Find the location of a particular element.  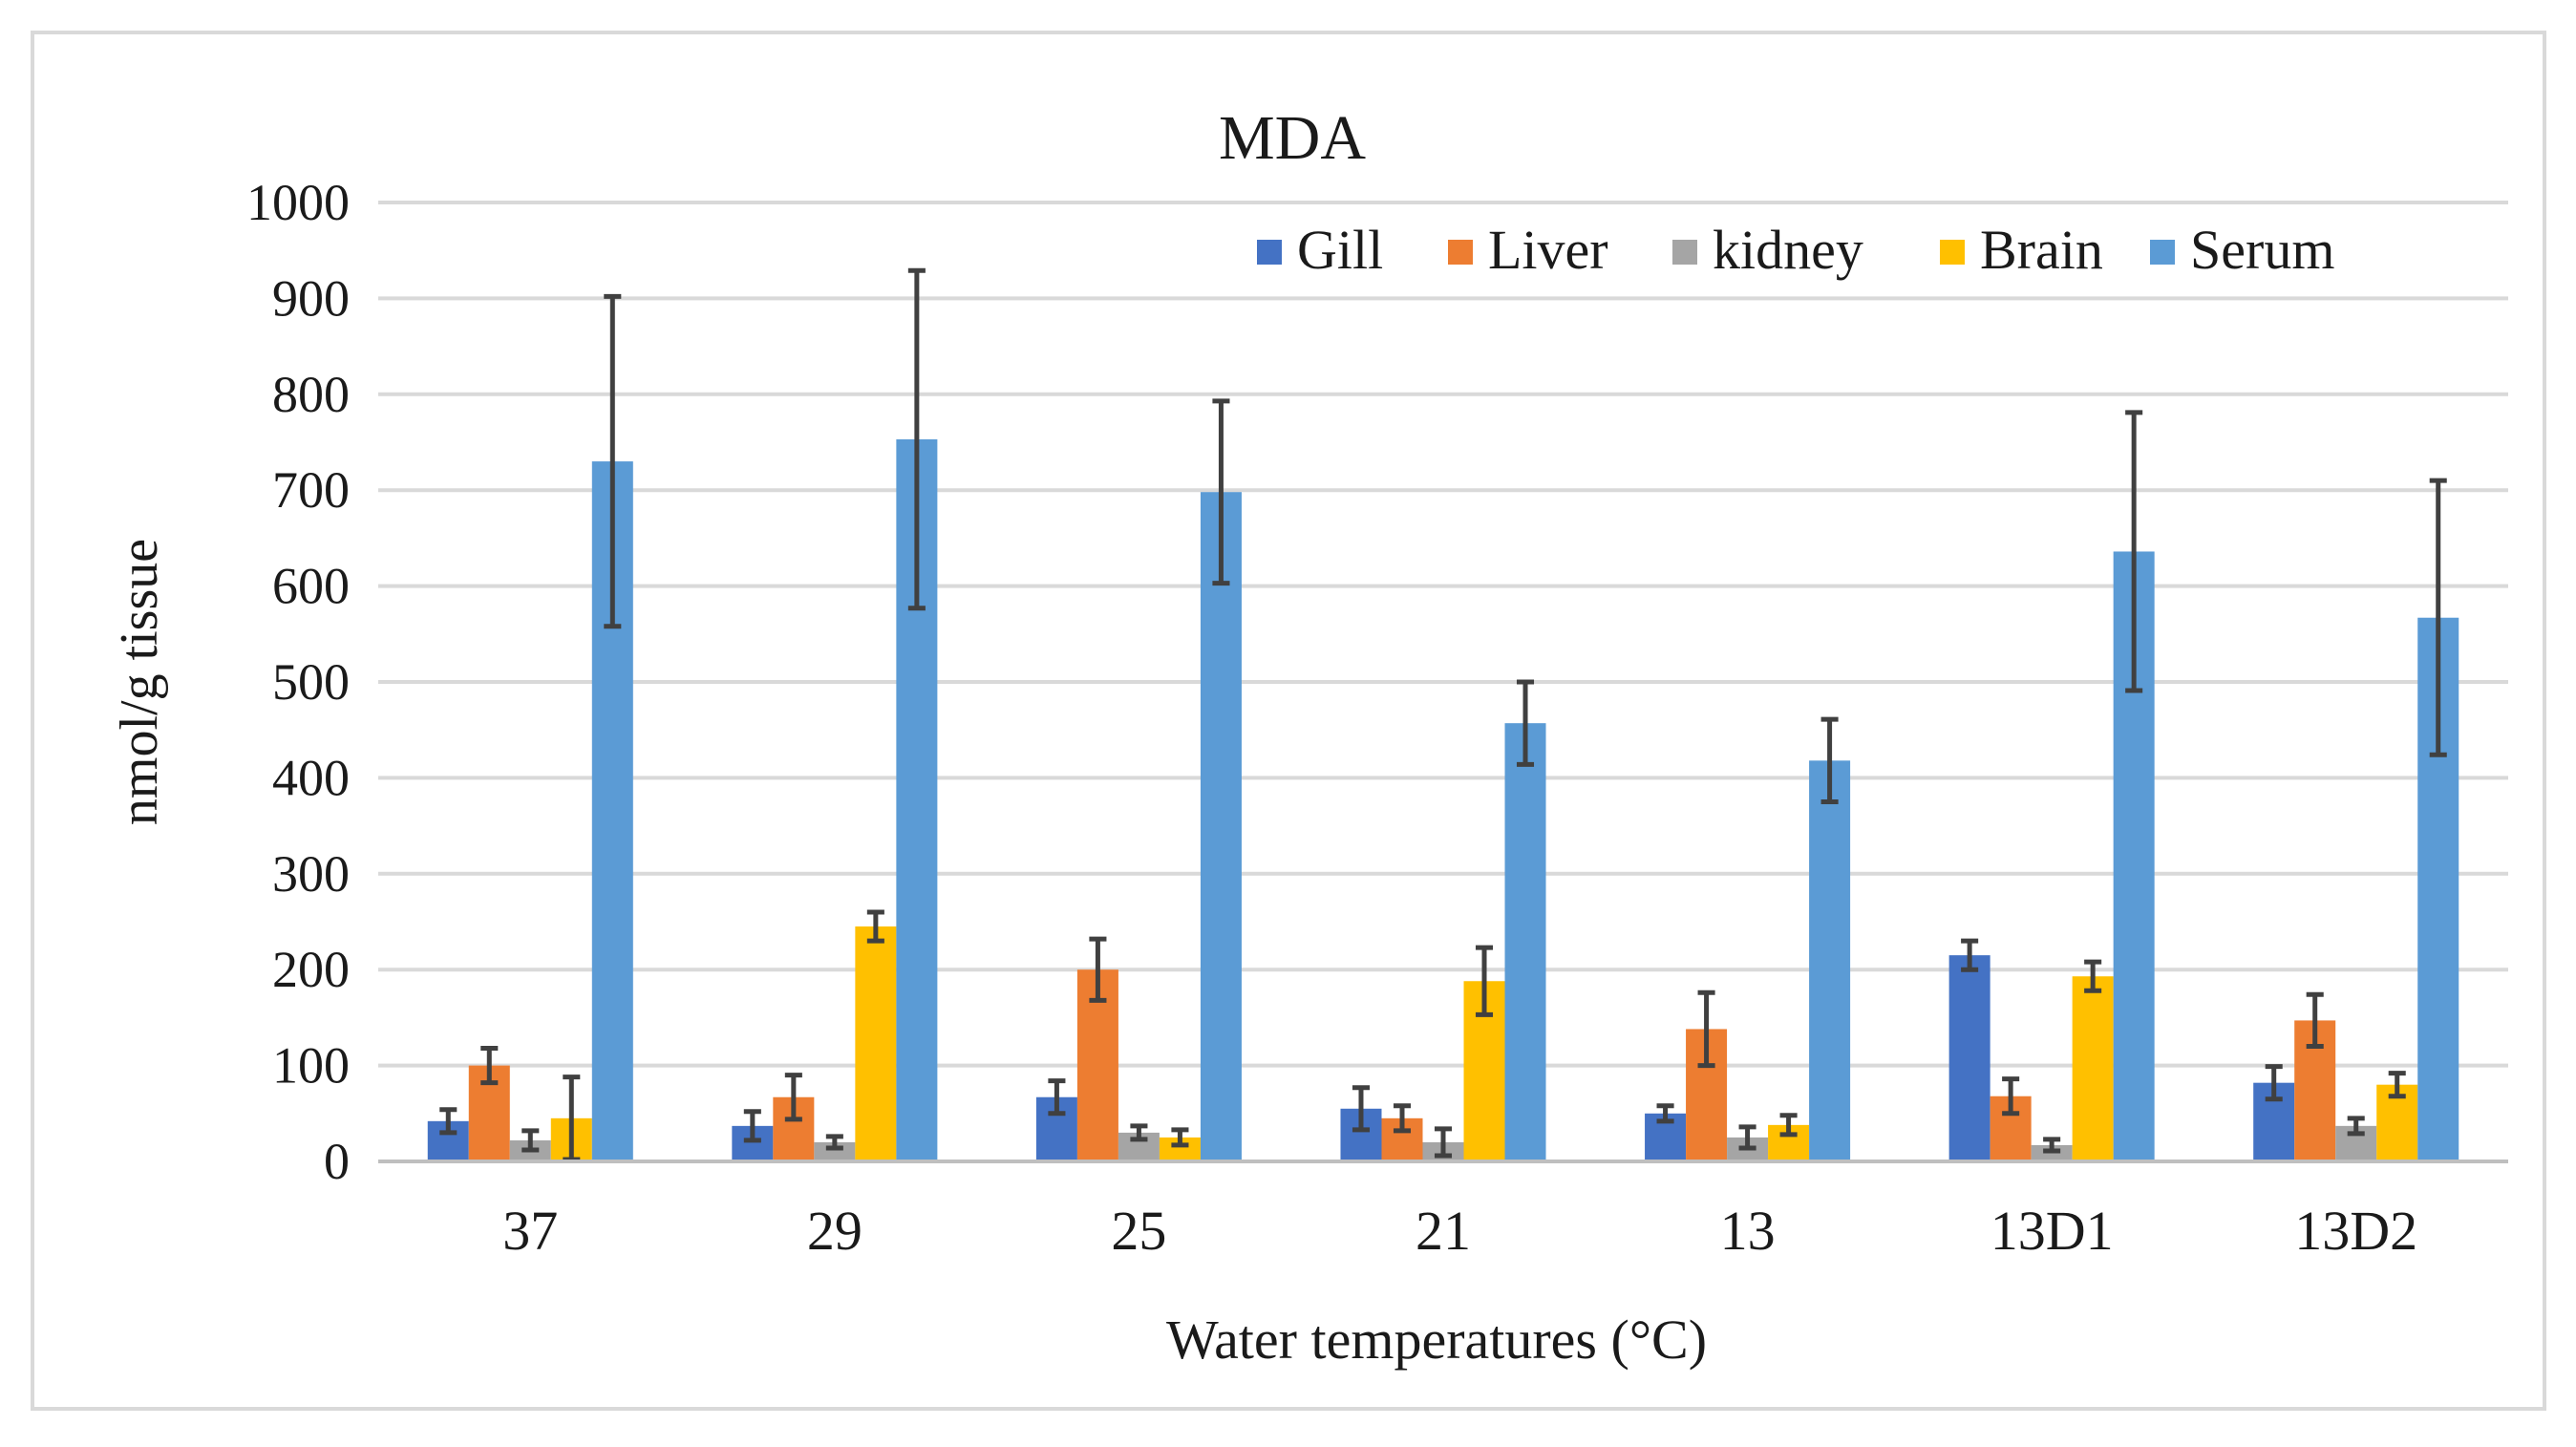

legend-label-serum: Serum is located at coordinates (2262, 250).